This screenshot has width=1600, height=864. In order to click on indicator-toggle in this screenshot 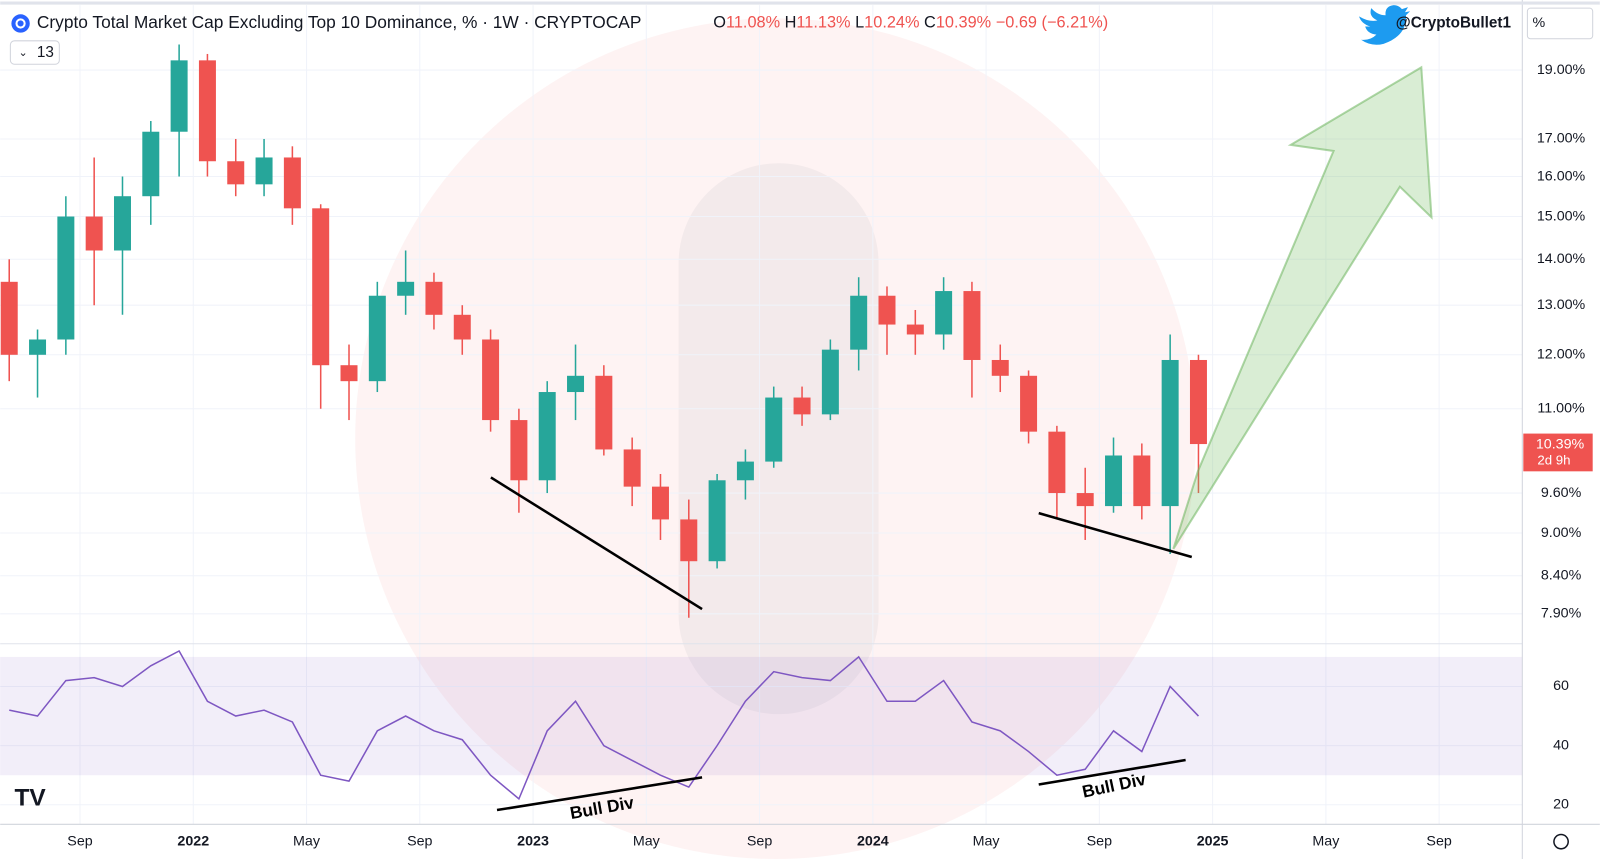, I will do `click(34, 52)`.